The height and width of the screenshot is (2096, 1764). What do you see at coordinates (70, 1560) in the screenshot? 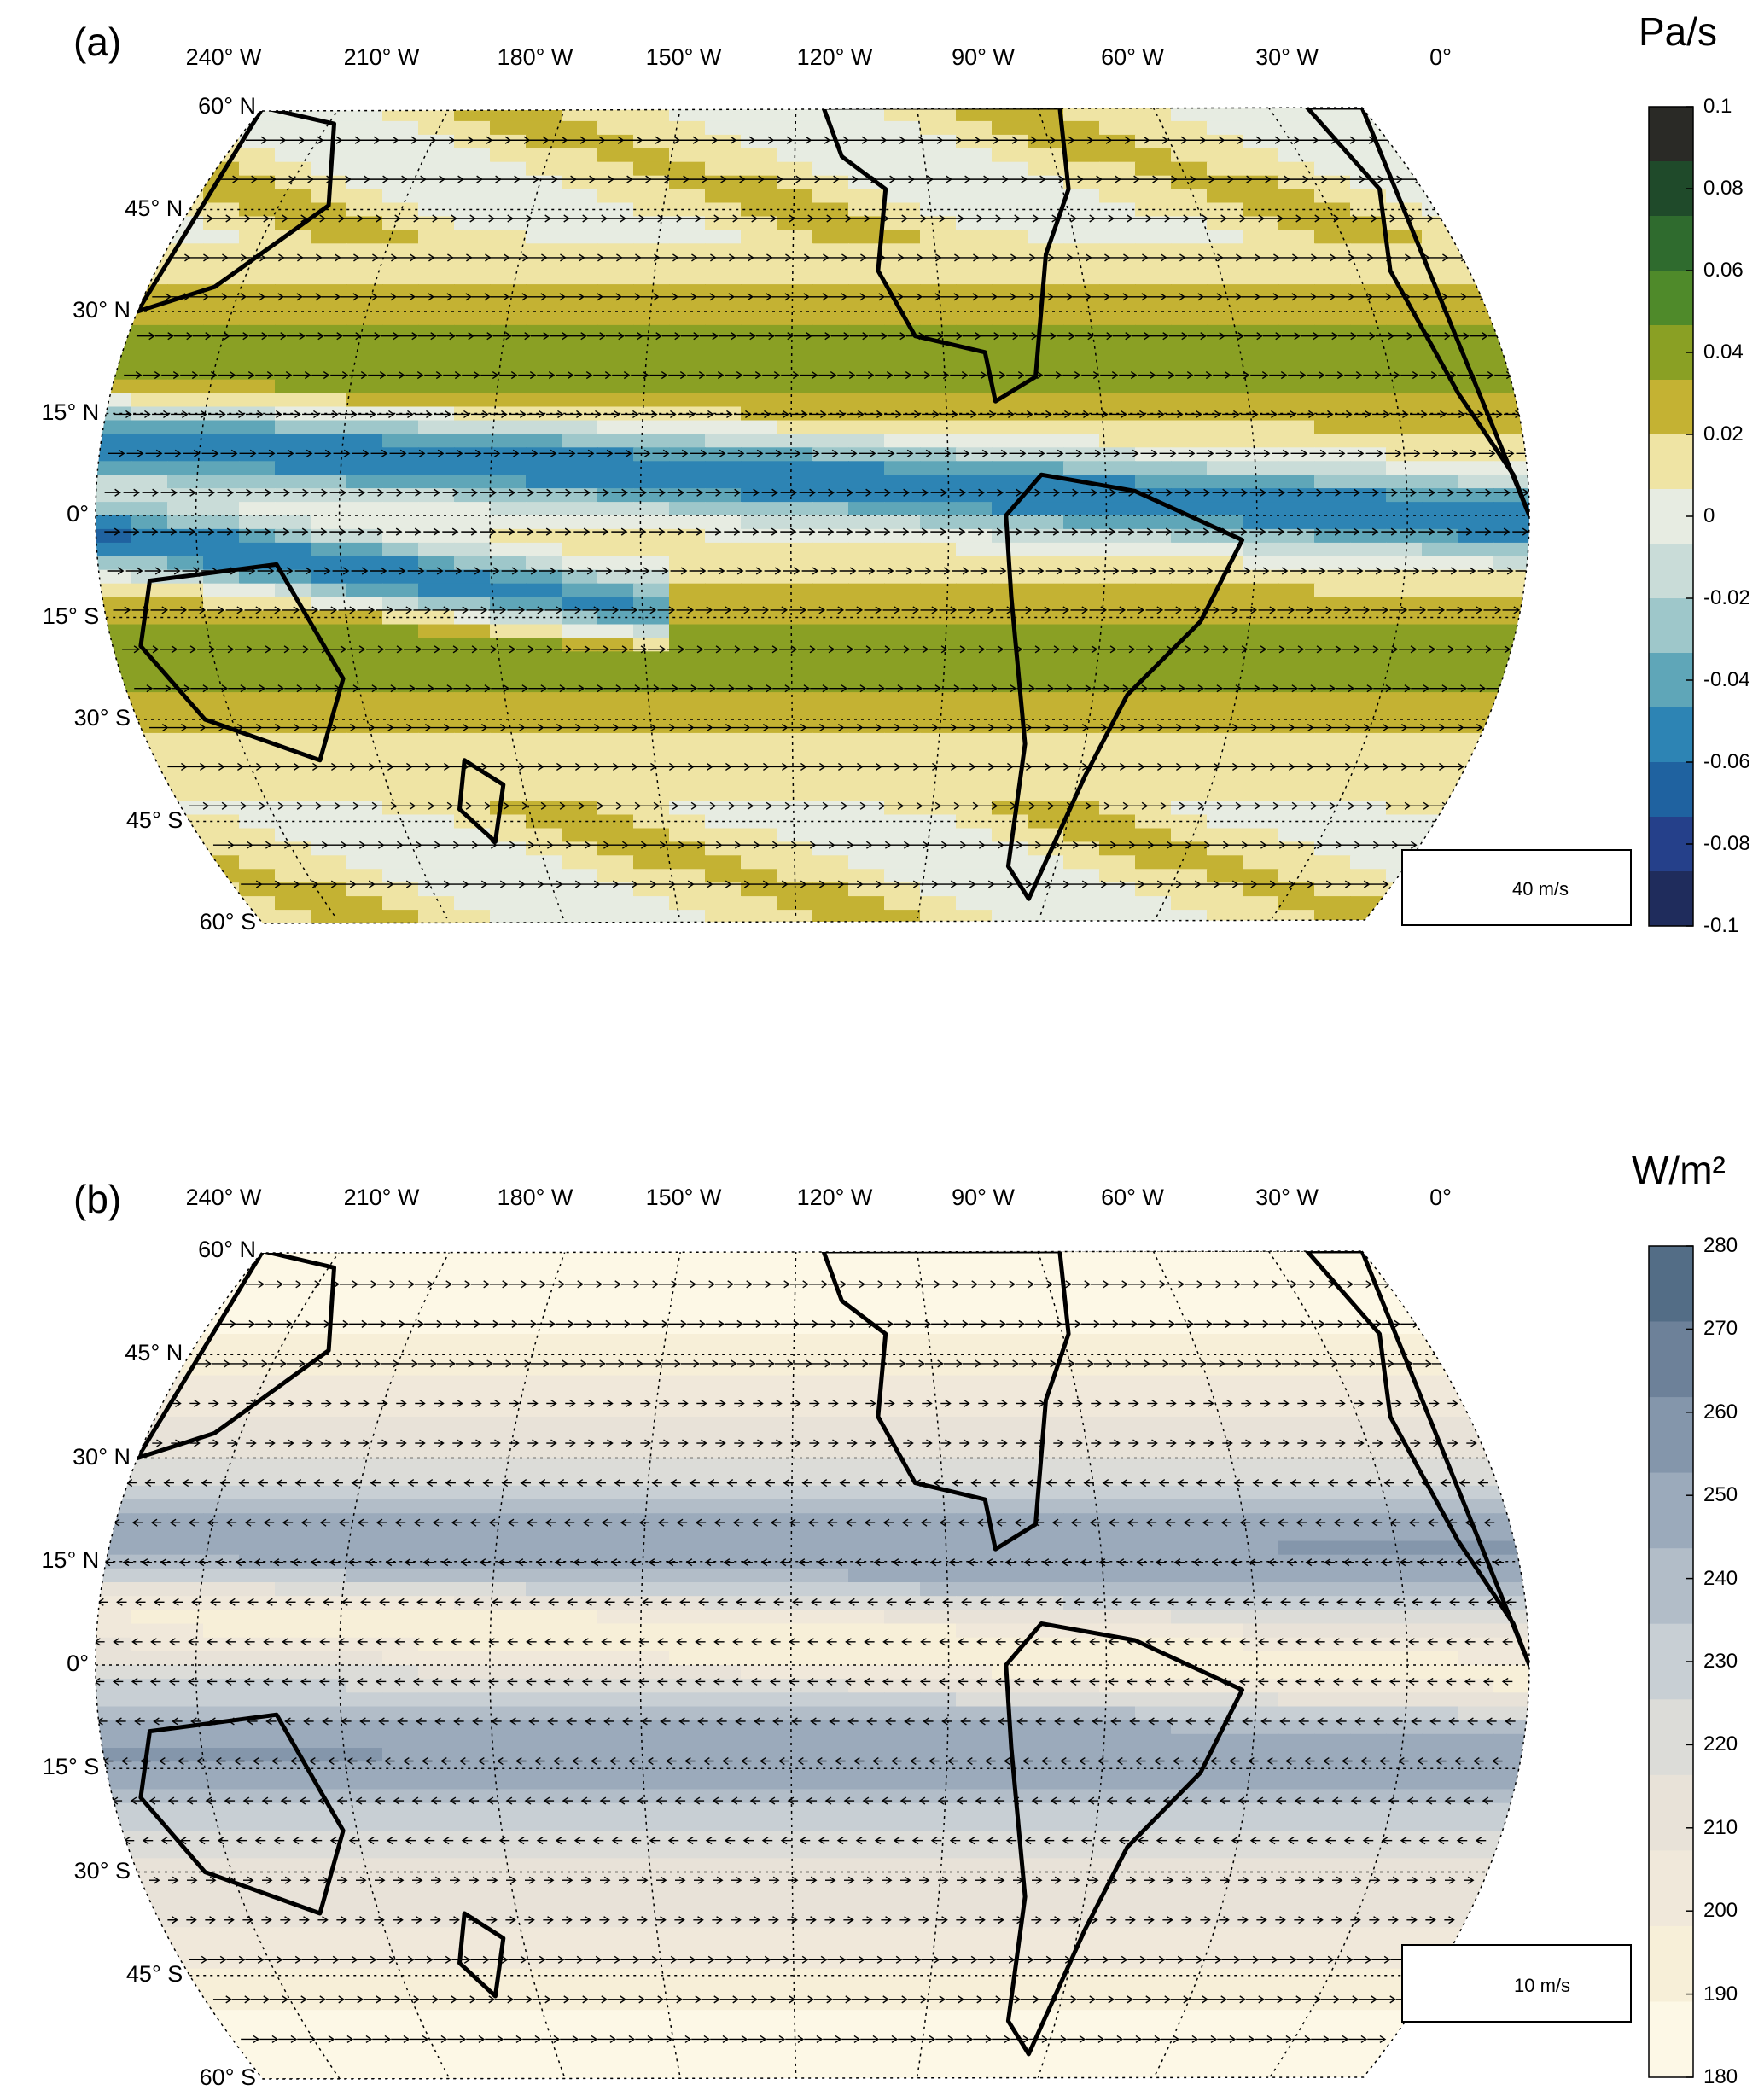
I see `panel-b-lat-label: 15° N` at bounding box center [70, 1560].